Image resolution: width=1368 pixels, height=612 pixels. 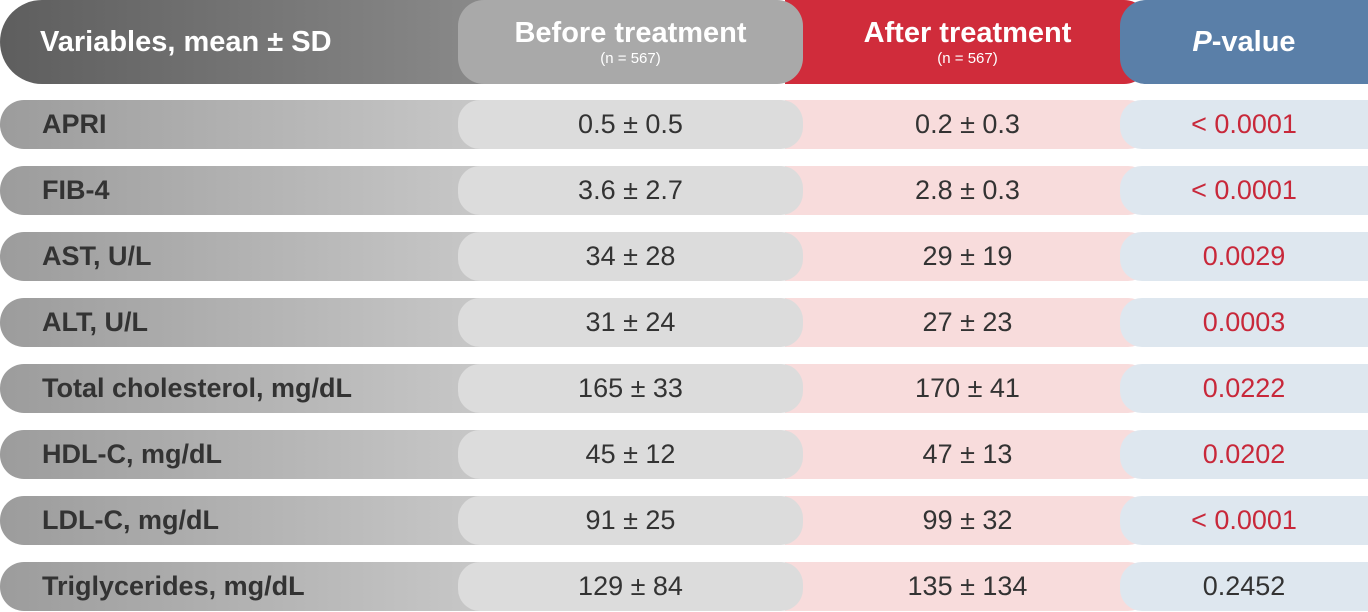 I want to click on cell-variable: LDL-C, mg/dL, so click(x=245, y=520).